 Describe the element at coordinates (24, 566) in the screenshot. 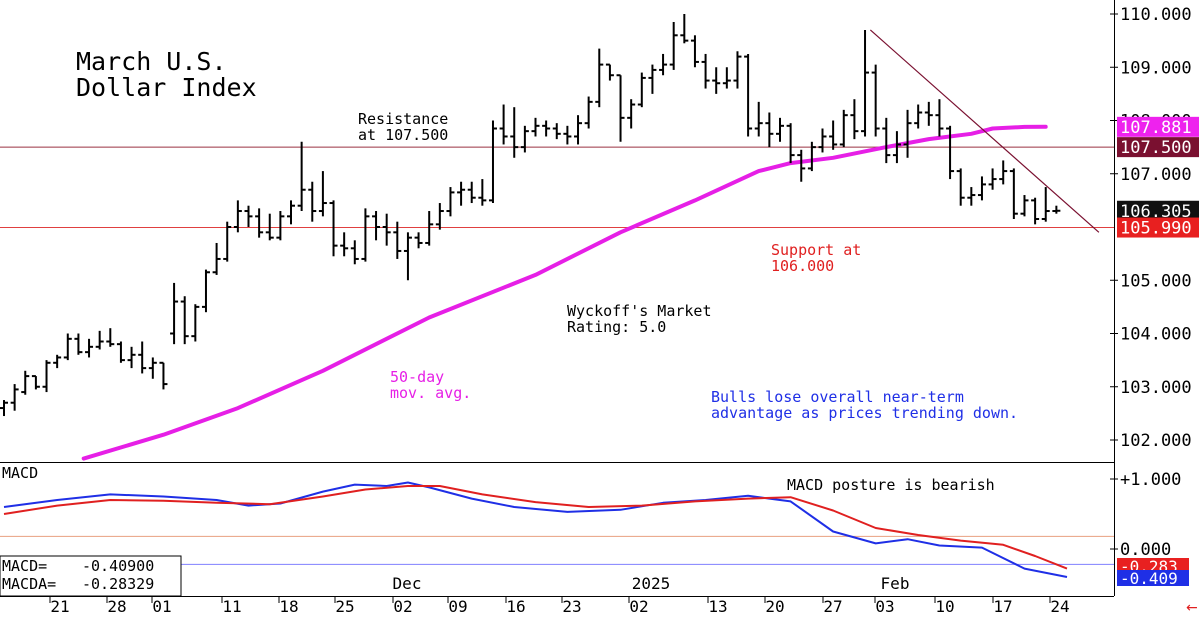

I see `macd-legend-label: MACD=` at that location.